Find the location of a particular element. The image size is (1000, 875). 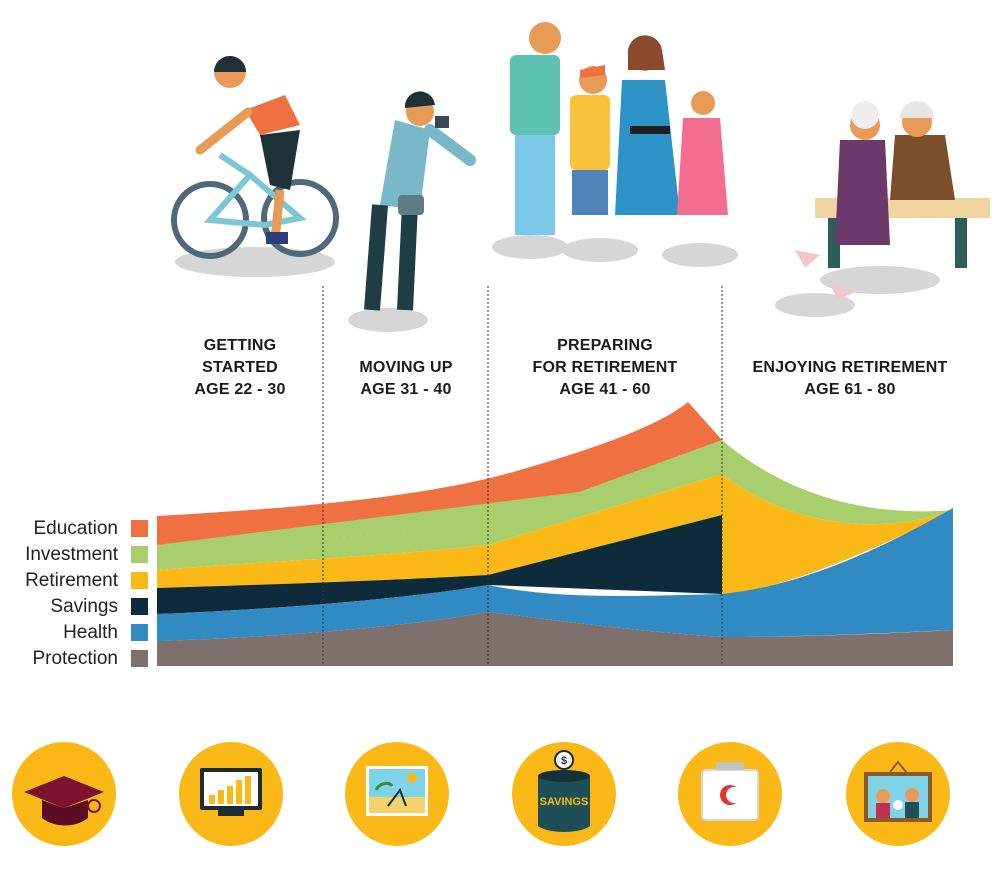

legend-item-retirement: Retirement is located at coordinates (74, 582).